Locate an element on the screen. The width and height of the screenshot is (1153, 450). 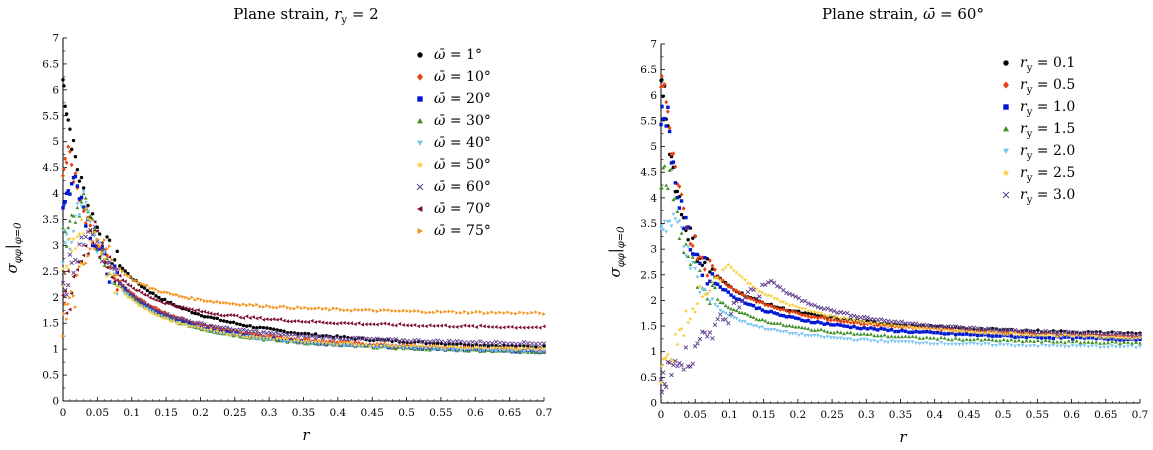
x-tick-label: 0.3 is located at coordinates (269, 413).